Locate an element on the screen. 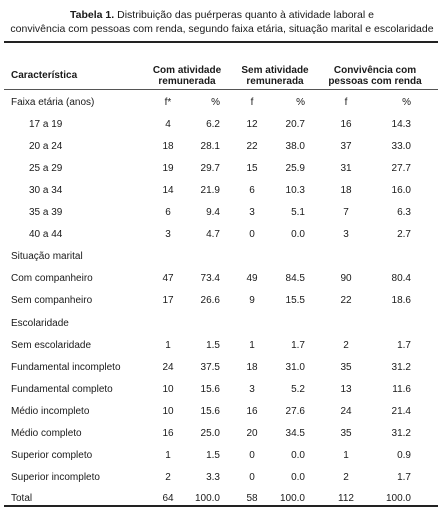  percent-cell: 6.2 is located at coordinates (213, 124).